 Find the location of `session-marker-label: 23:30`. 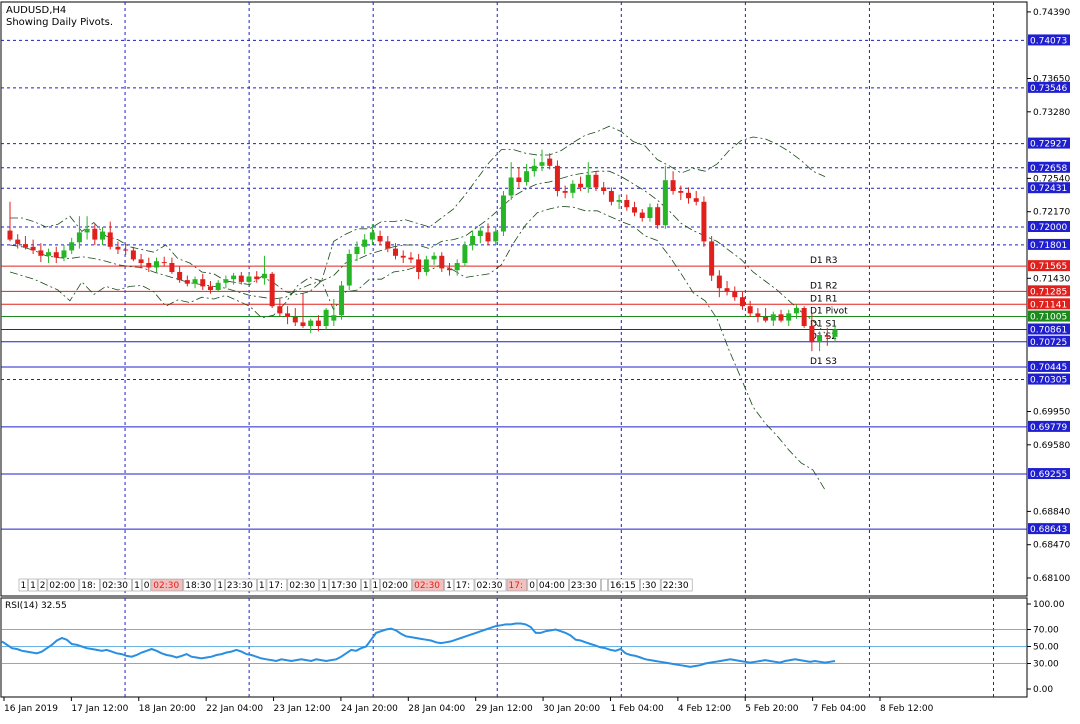

session-marker-label: 23:30 is located at coordinates (240, 586).